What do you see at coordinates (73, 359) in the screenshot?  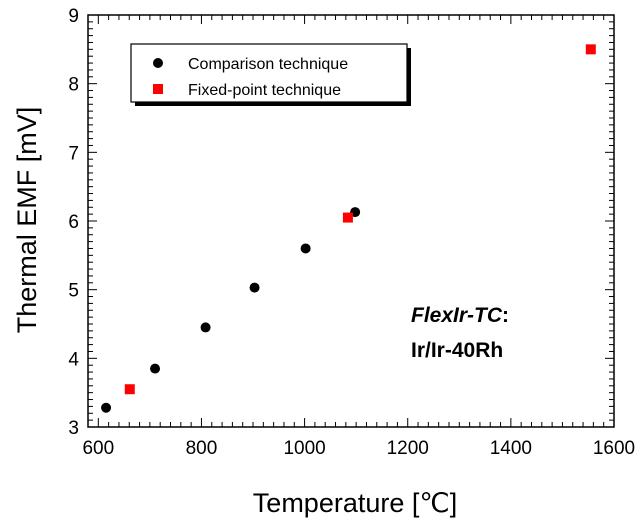 I see `y-tick-label: 4` at bounding box center [73, 359].